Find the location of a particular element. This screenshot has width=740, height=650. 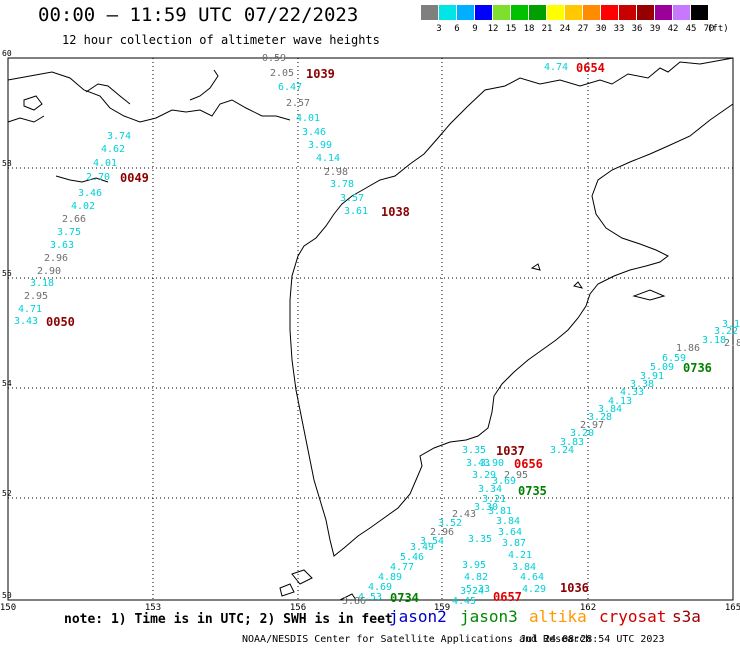

legend-label: 9 is located at coordinates (475, 29).